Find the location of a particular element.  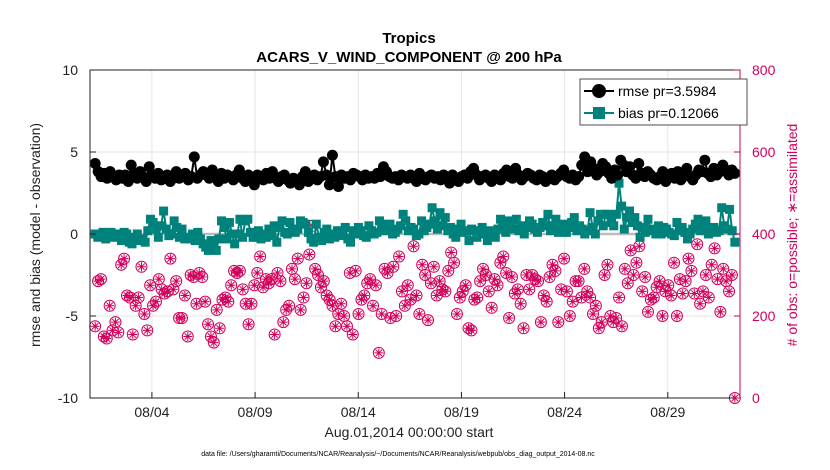

x-tick-label: 08/24 is located at coordinates (564, 412).